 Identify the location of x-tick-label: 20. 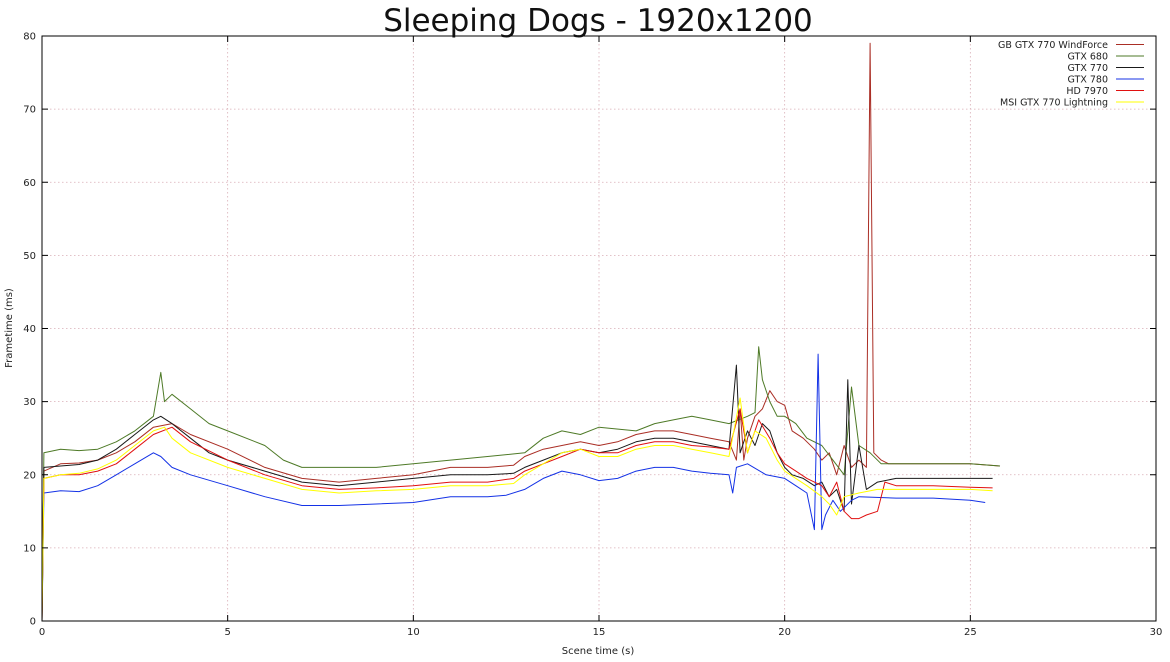
(784, 632).